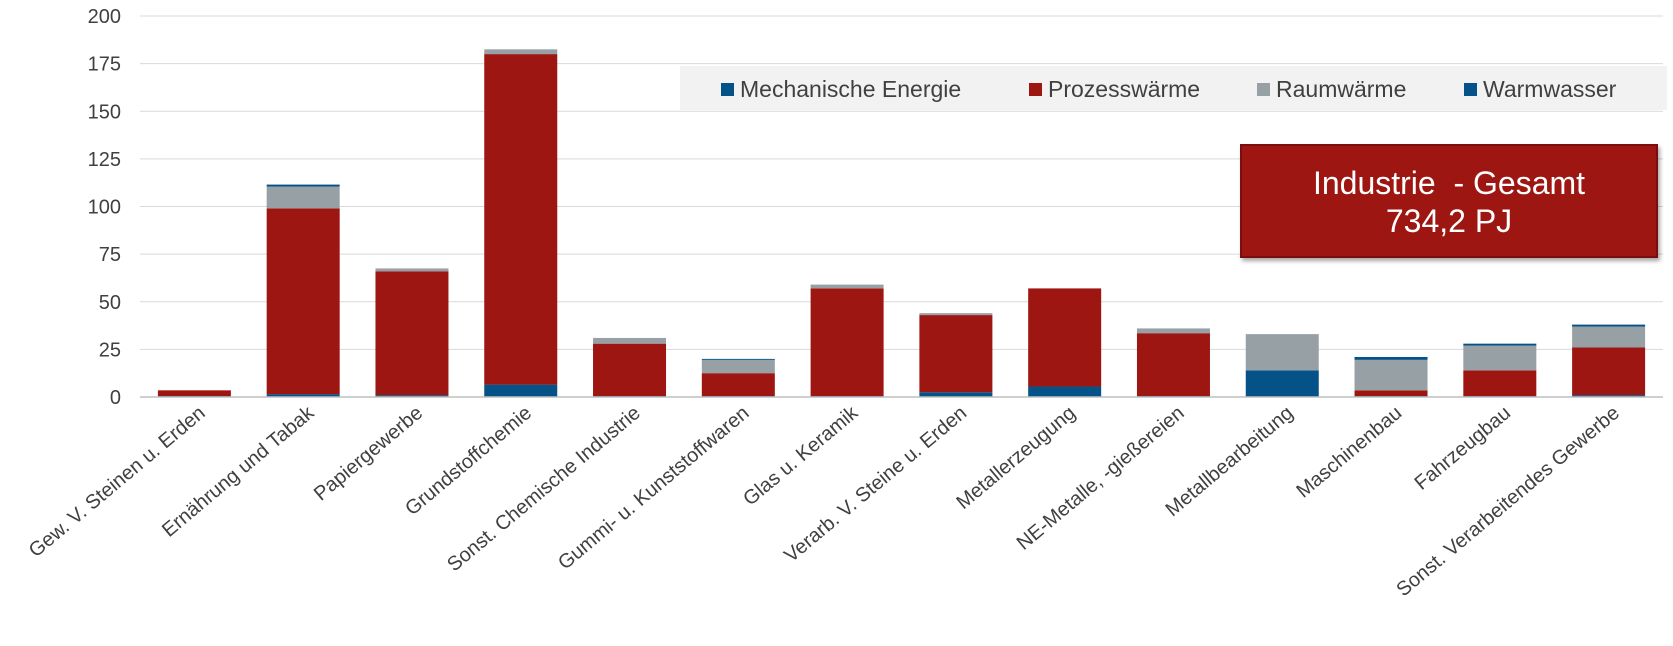  I want to click on legend-label: Mechanische Energie, so click(850, 89).